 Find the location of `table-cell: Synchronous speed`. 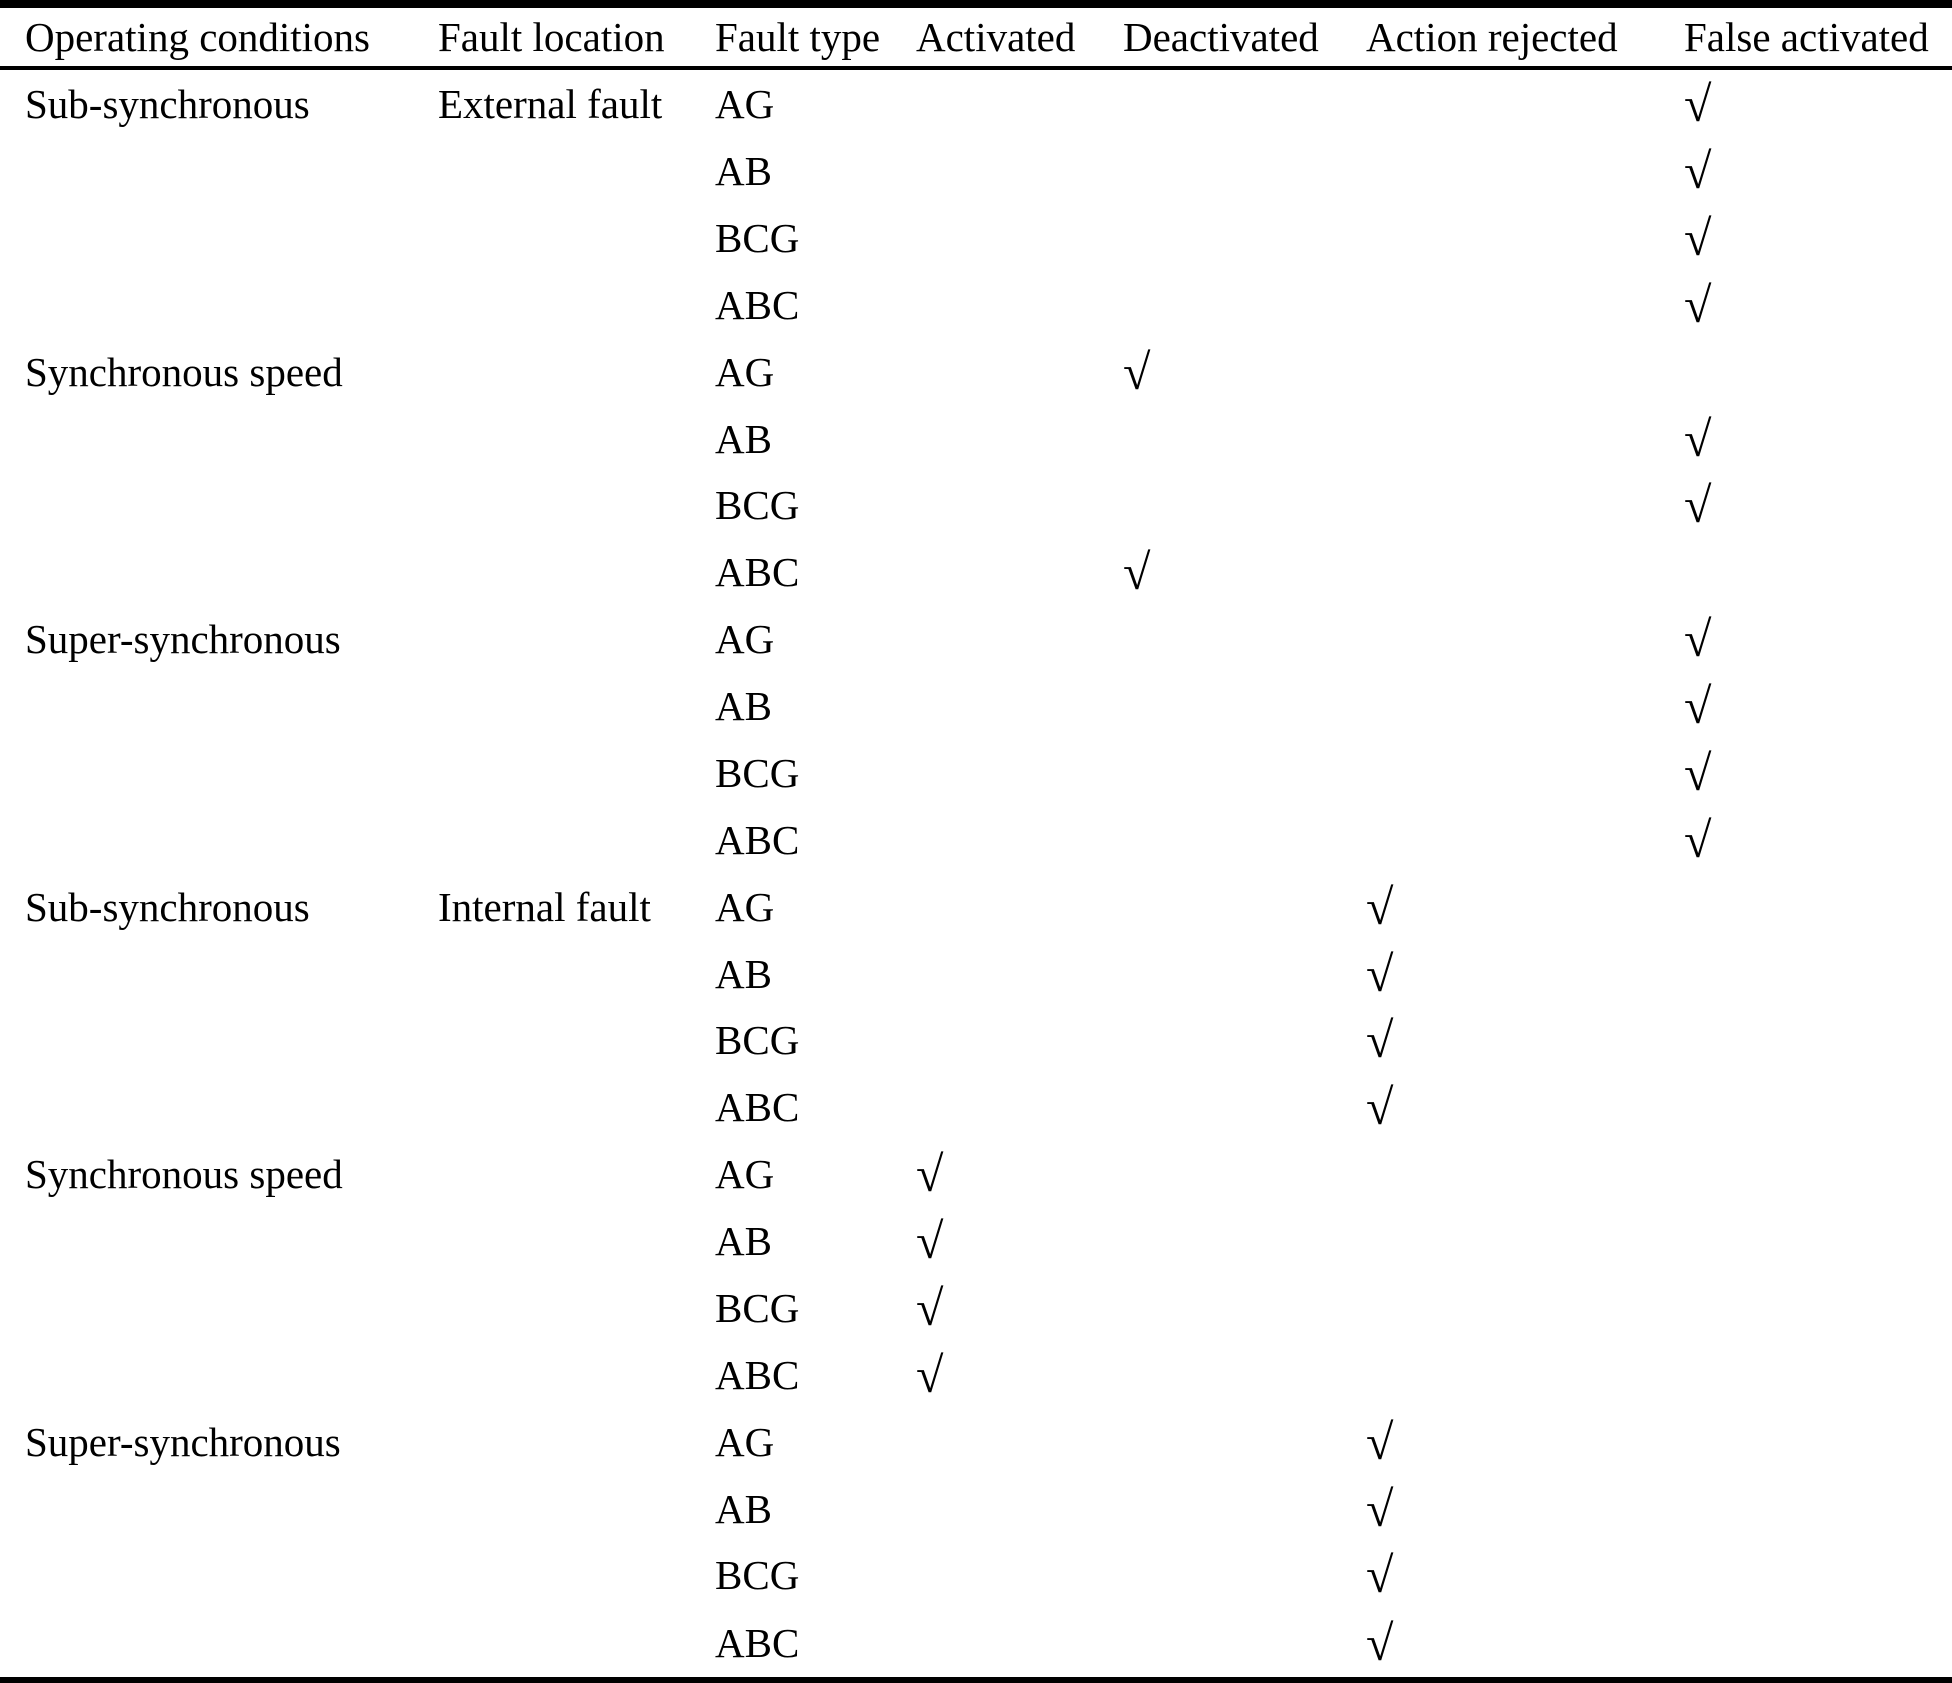

table-cell: Synchronous speed is located at coordinates (184, 371).